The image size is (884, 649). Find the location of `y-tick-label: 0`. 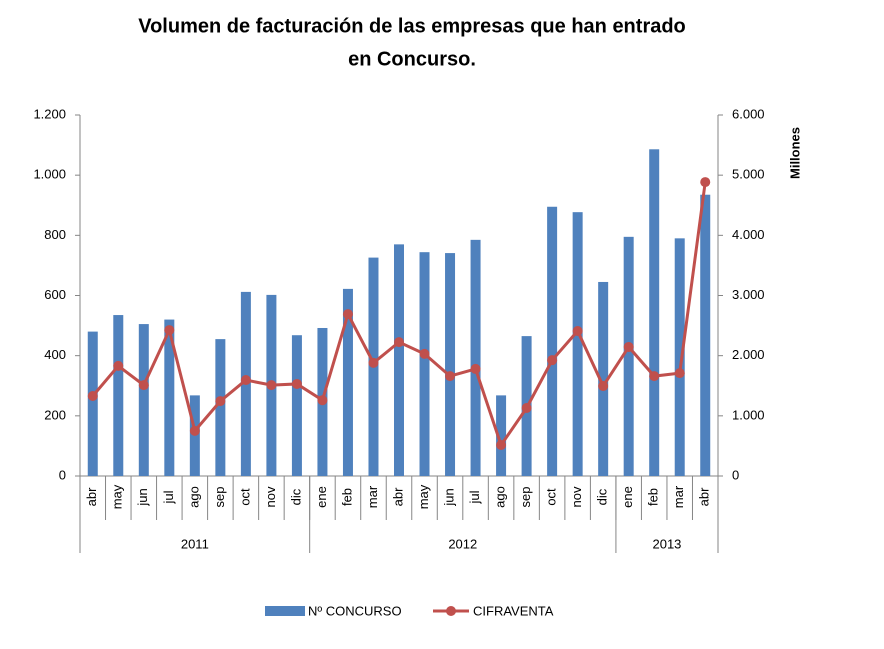

y-tick-label: 0 is located at coordinates (62, 474).